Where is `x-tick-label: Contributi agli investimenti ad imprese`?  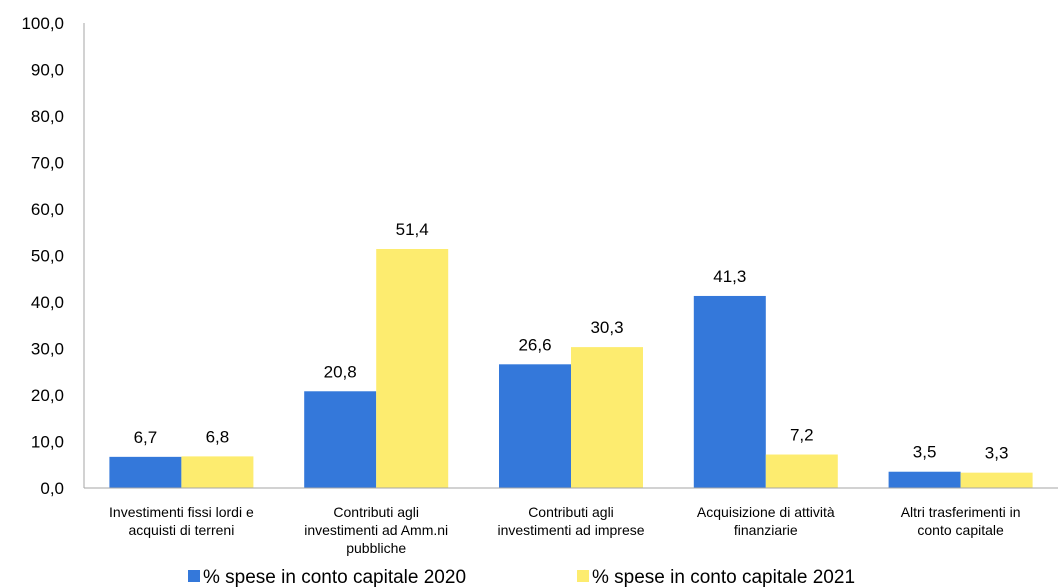
x-tick-label: Contributi agli investimenti ad imprese is located at coordinates (570, 521).